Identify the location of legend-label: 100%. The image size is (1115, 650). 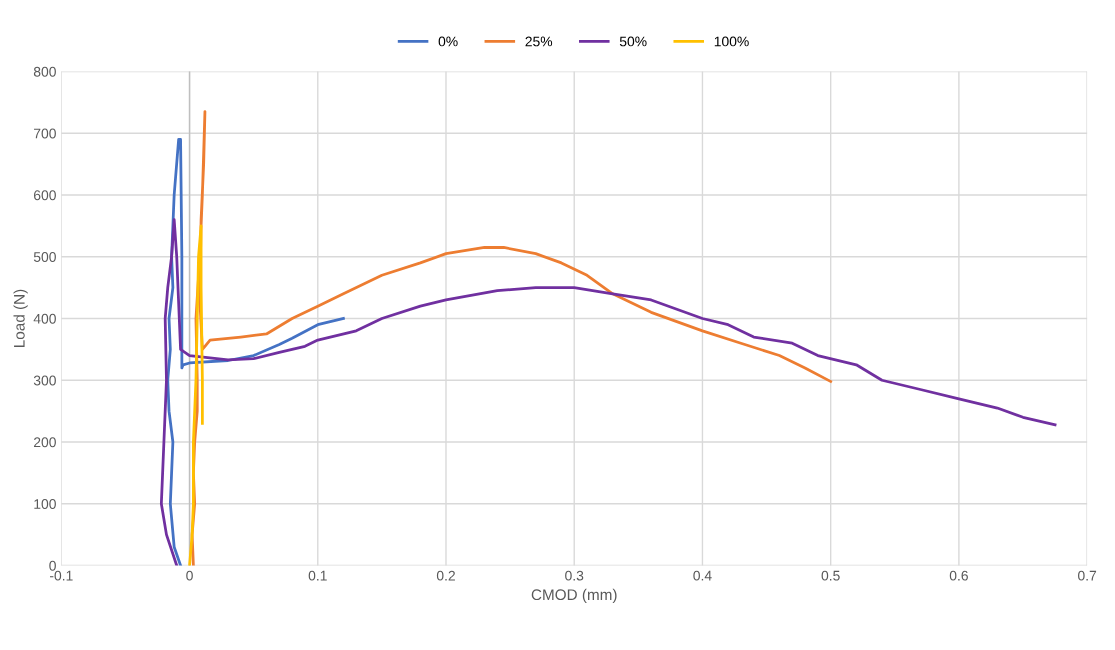
(731, 41).